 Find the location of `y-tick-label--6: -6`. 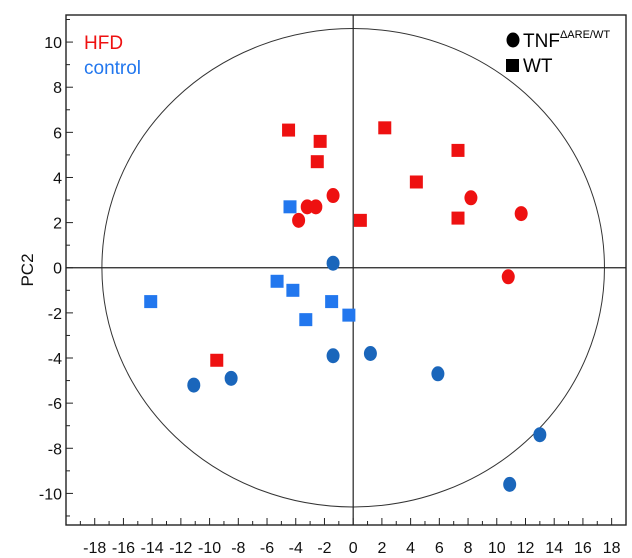

y-tick-label--6: -6 is located at coordinates (55, 404).